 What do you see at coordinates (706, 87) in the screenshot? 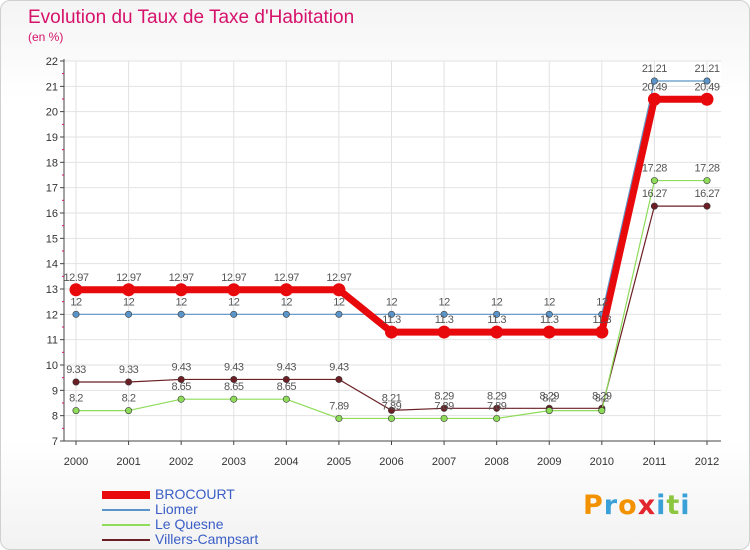
I see `data-label: 20.49` at bounding box center [706, 87].